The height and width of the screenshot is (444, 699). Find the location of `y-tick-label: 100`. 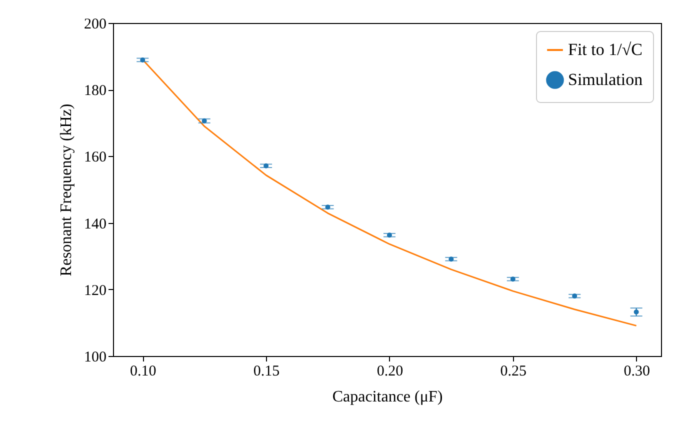

y-tick-label: 100 is located at coordinates (95, 358).